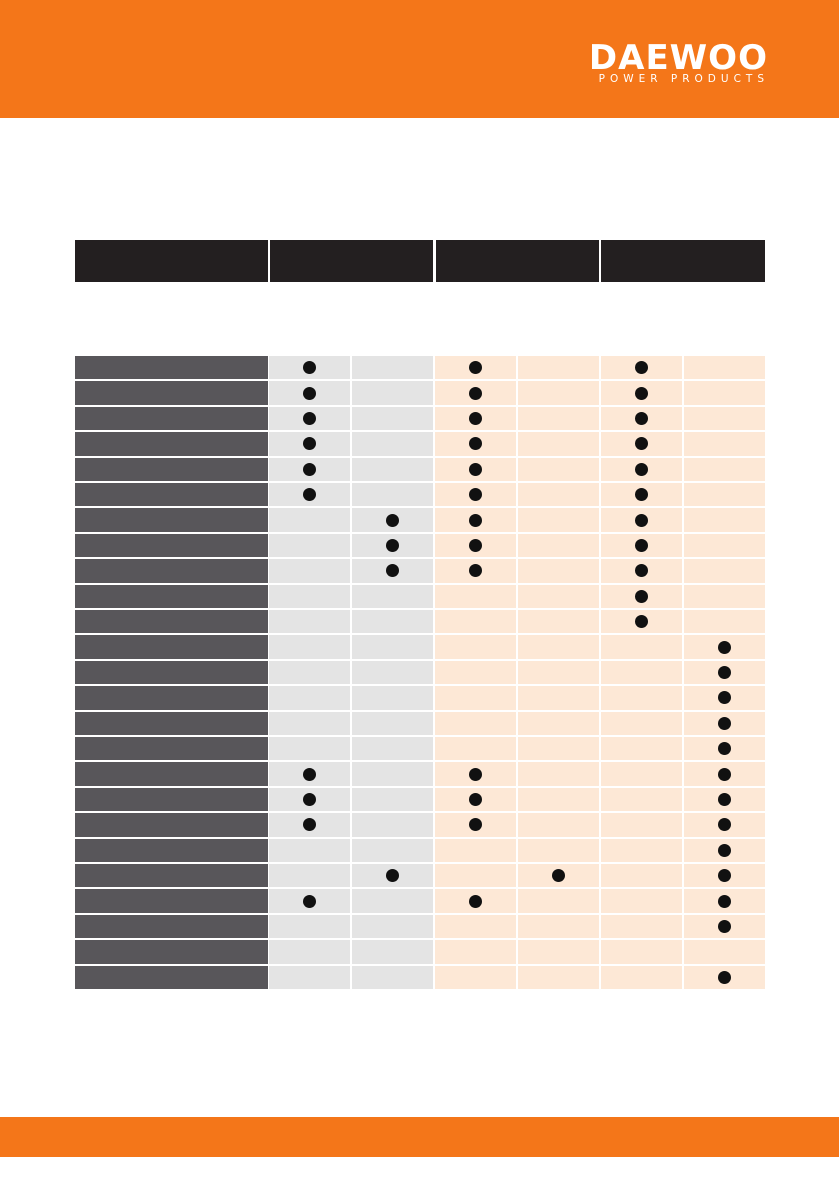  What do you see at coordinates (419, 1137) in the screenshot?
I see `footer-bar` at bounding box center [419, 1137].